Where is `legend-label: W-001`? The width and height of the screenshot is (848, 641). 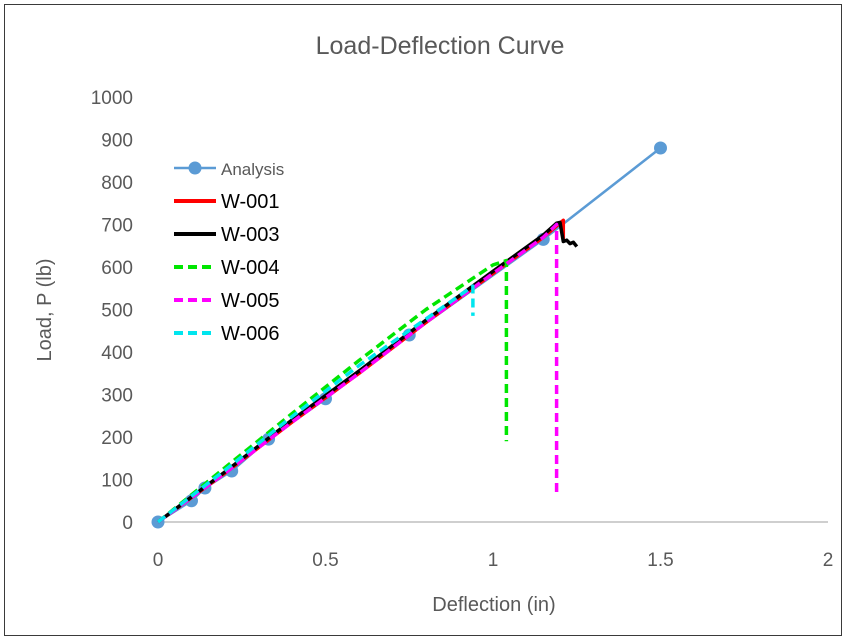 legend-label: W-001 is located at coordinates (250, 202).